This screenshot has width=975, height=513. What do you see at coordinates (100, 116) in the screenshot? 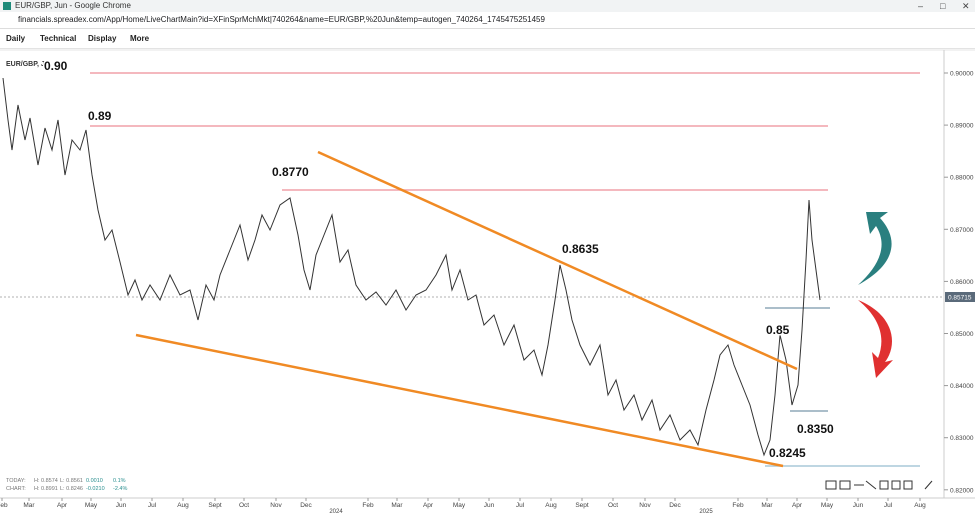
I see `price-annotation: 0.89` at bounding box center [100, 116].